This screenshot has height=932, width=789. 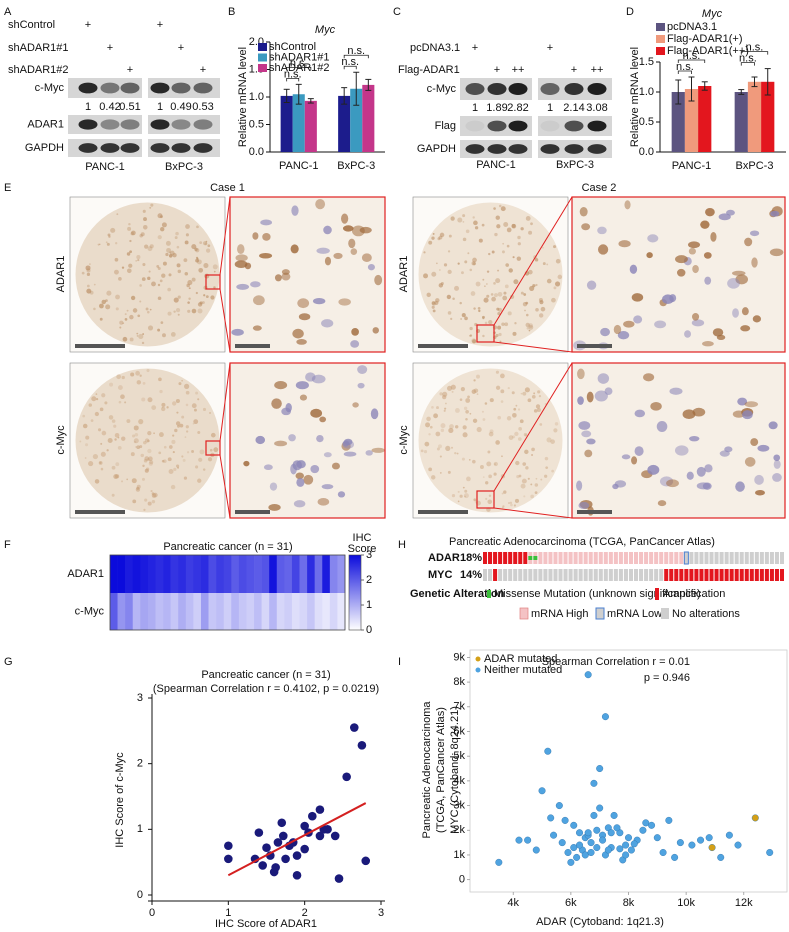 I want to click on y-tick-label: 0.5, so click(x=256, y=124).